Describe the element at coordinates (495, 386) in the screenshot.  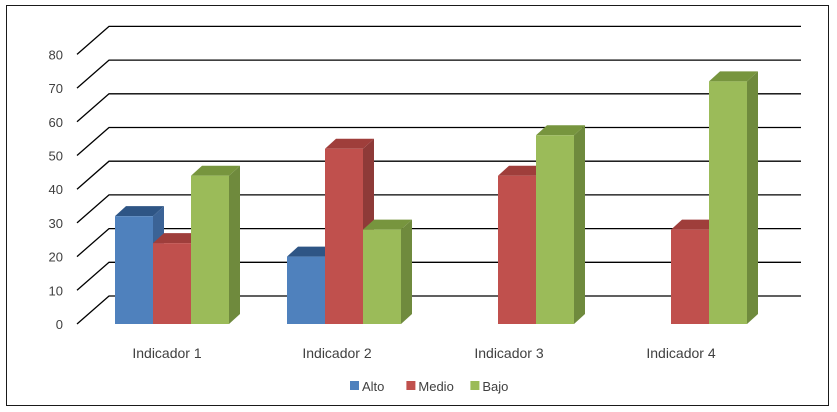
I see `legend-label: Bajo` at that location.